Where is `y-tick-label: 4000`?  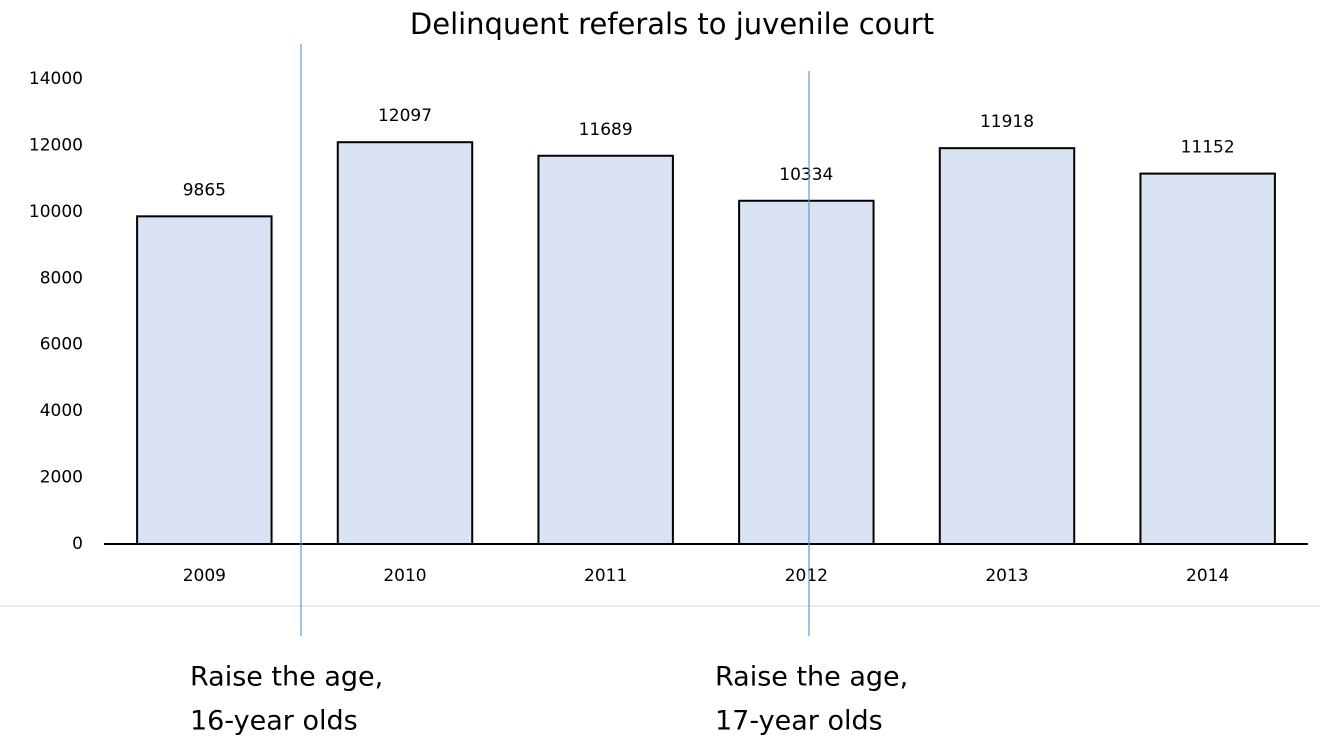
y-tick-label: 4000 is located at coordinates (61, 411).